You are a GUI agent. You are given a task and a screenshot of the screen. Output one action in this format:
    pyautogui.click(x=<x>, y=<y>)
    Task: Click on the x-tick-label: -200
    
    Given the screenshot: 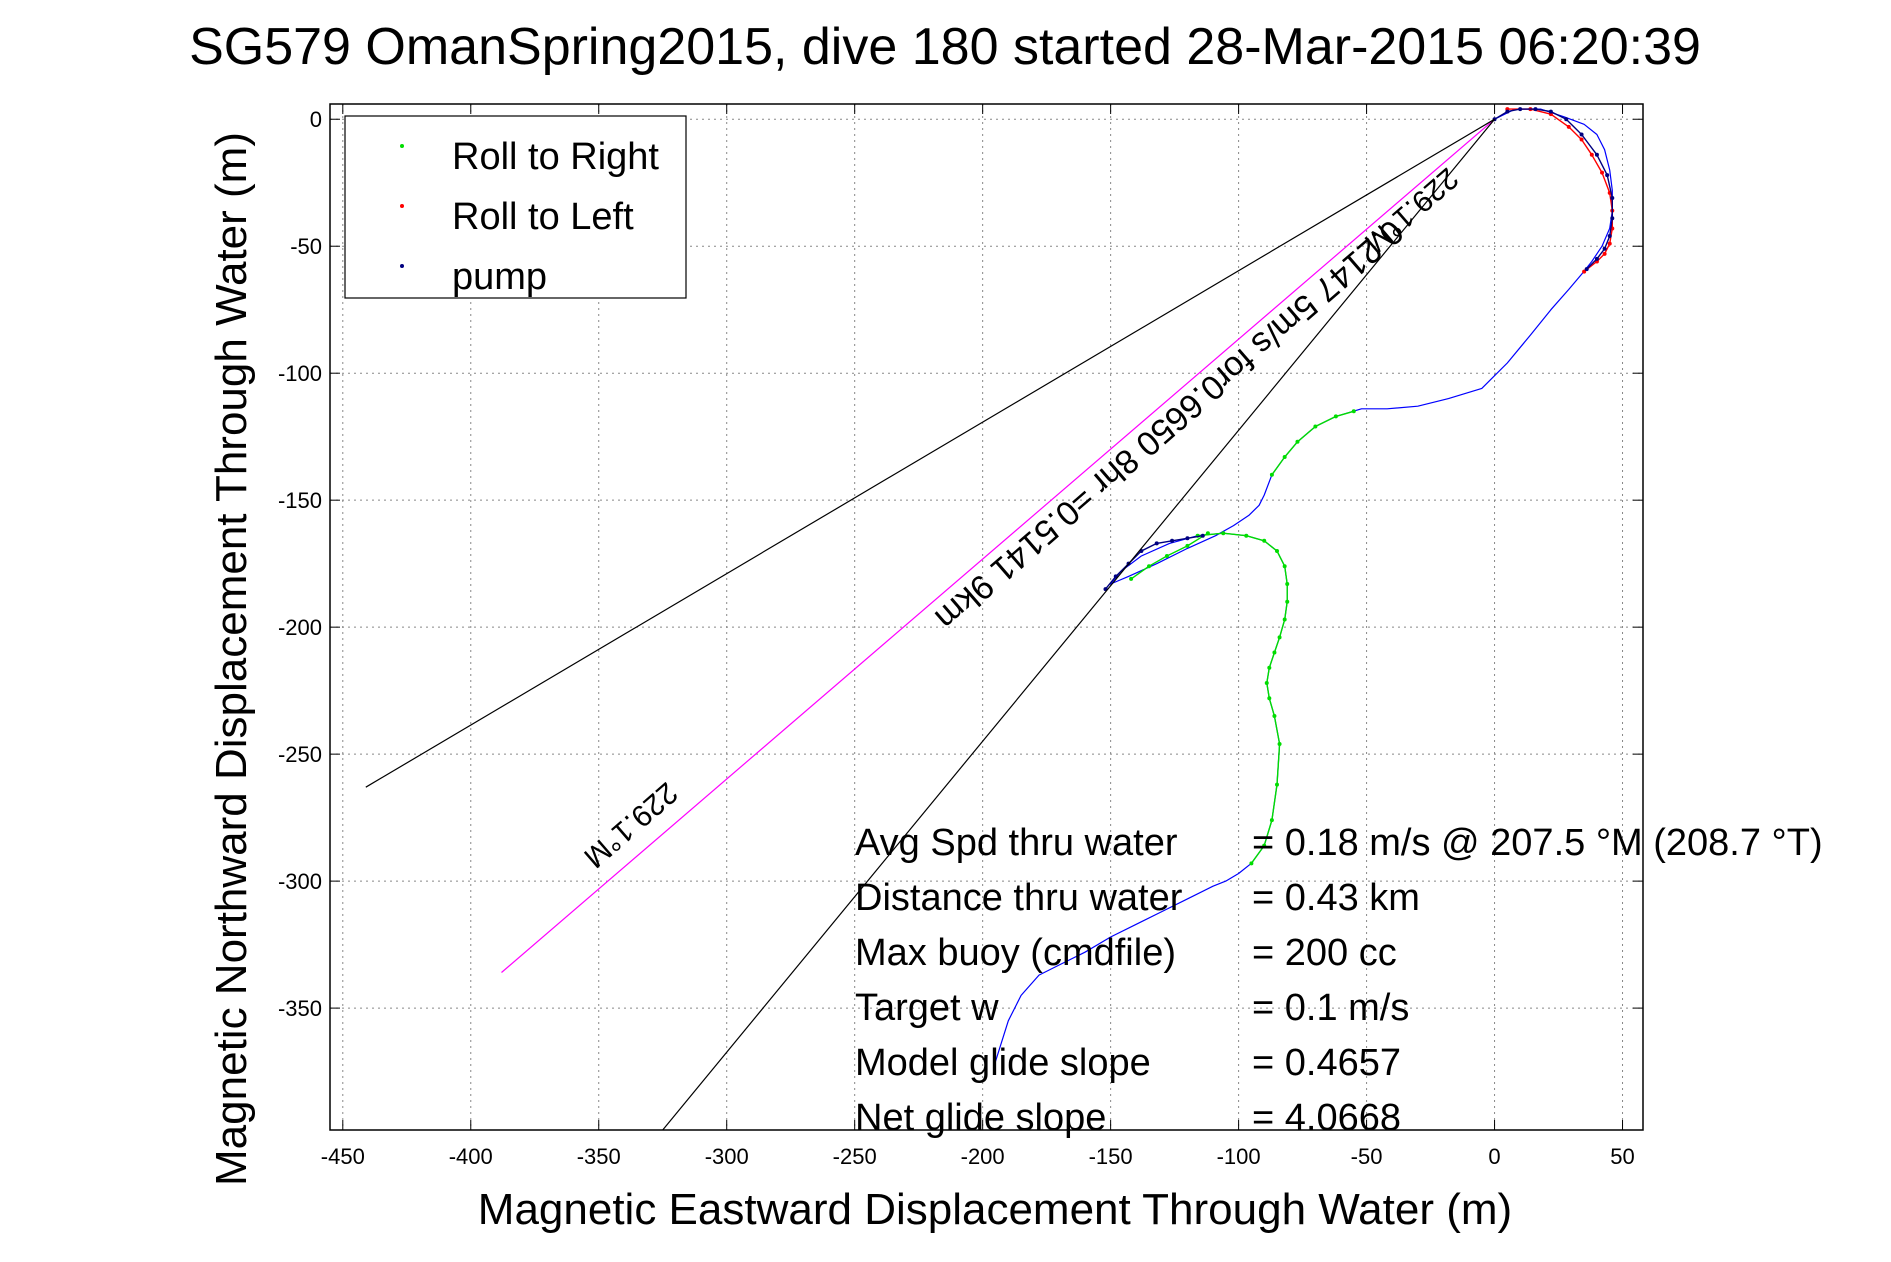 What is the action you would take?
    pyautogui.click(x=983, y=1156)
    